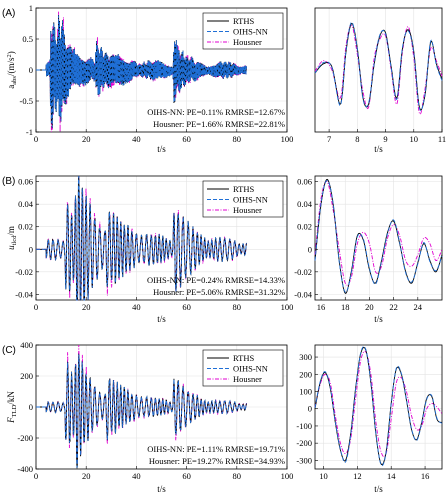 The image size is (448, 500). What do you see at coordinates (219, 292) in the screenshot?
I see `annotation-housner: Housner: PE=5.06% RMRSE=31.32%` at bounding box center [219, 292].